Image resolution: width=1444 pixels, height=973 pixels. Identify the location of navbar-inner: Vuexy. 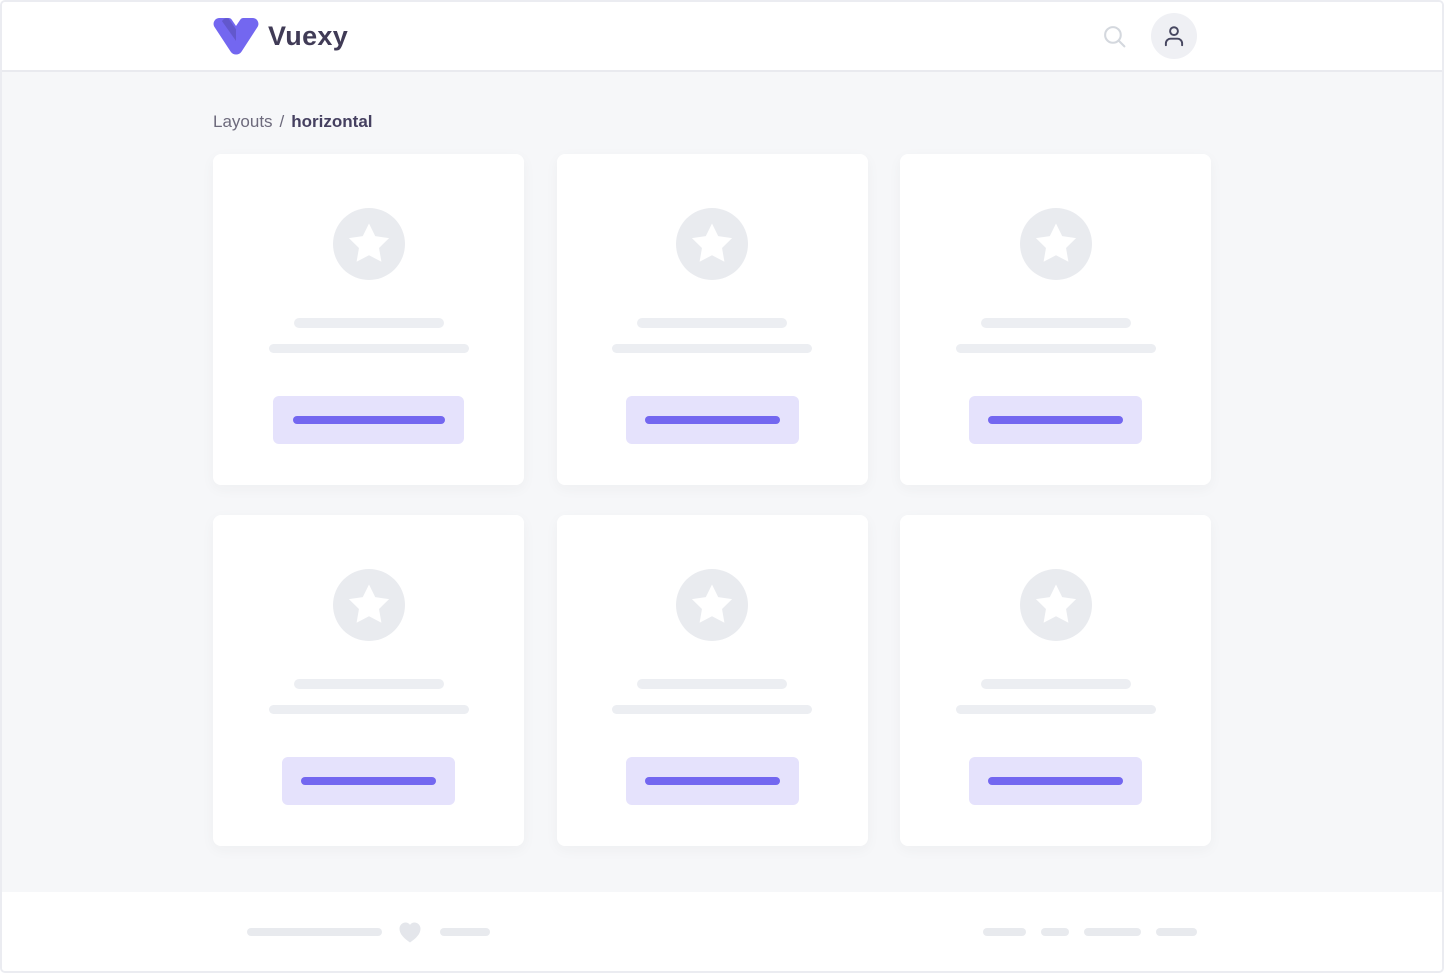
(712, 36).